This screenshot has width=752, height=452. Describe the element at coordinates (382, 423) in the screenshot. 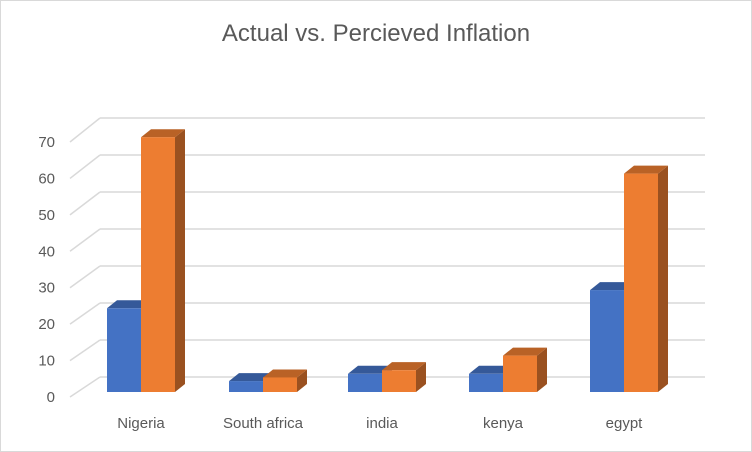

I see `x-category-label: india` at that location.